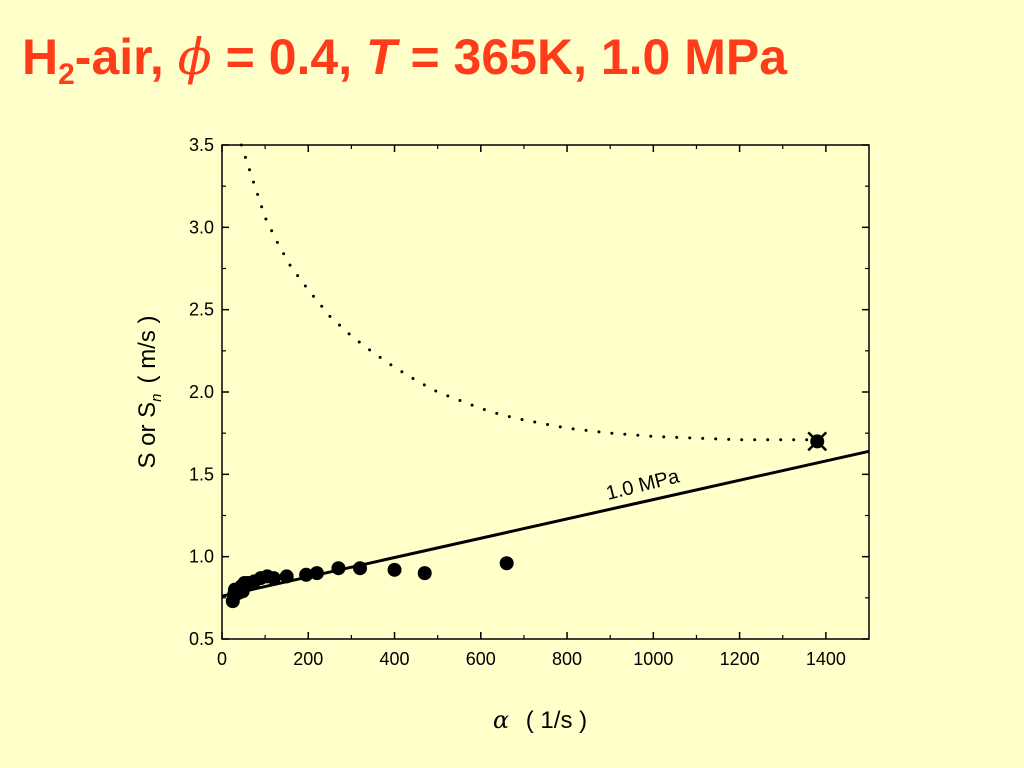 The image size is (1024, 768). What do you see at coordinates (149, 391) in the screenshot?
I see `y-axis-label: S or Sn ( m/s )` at bounding box center [149, 391].